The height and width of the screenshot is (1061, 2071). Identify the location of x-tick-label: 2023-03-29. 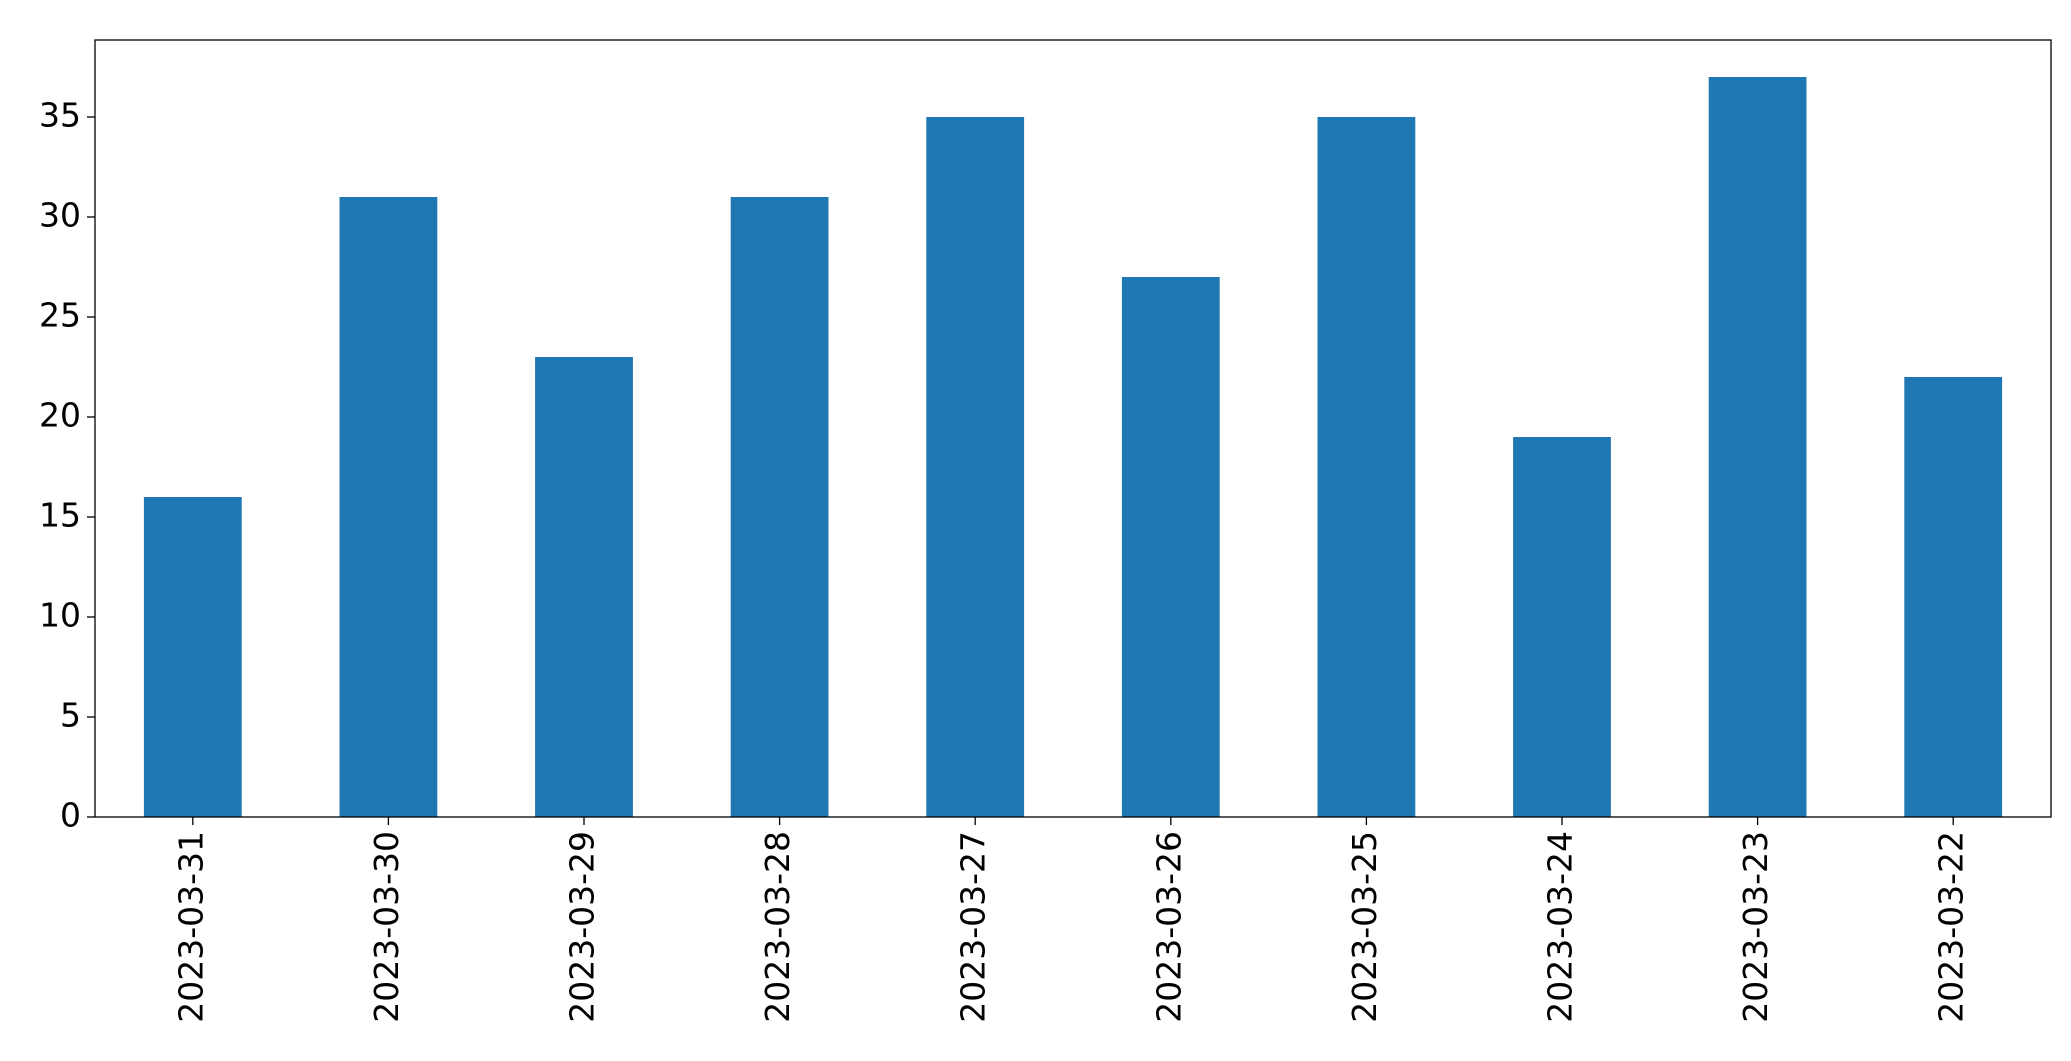
(582, 927).